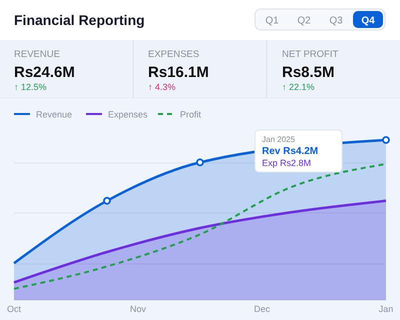 The image size is (400, 320). Describe the element at coordinates (128, 115) in the screenshot. I see `legend-label: Expenses` at that location.